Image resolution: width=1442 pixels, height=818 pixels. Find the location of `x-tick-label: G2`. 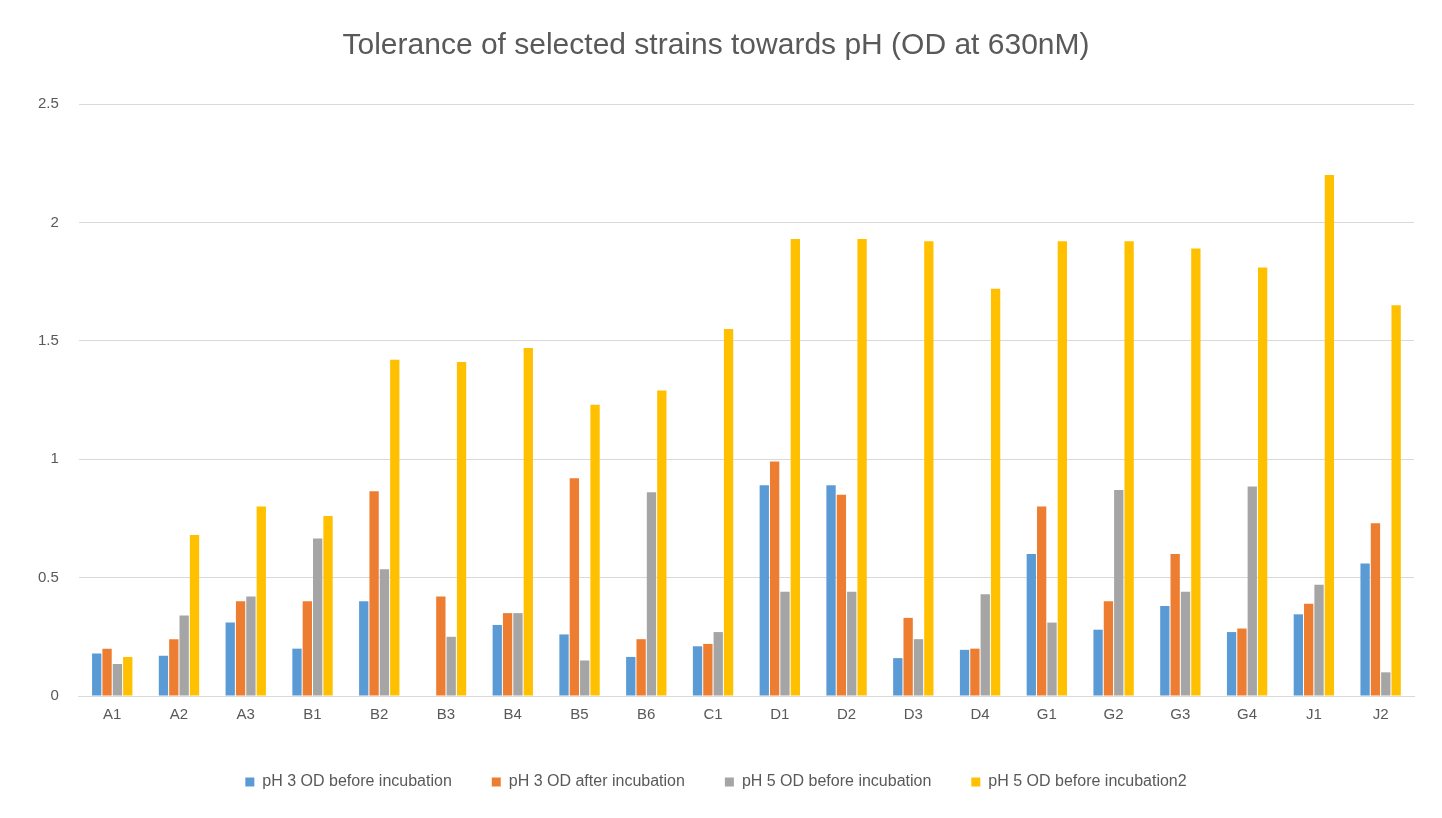

x-tick-label: G2 is located at coordinates (1113, 714).